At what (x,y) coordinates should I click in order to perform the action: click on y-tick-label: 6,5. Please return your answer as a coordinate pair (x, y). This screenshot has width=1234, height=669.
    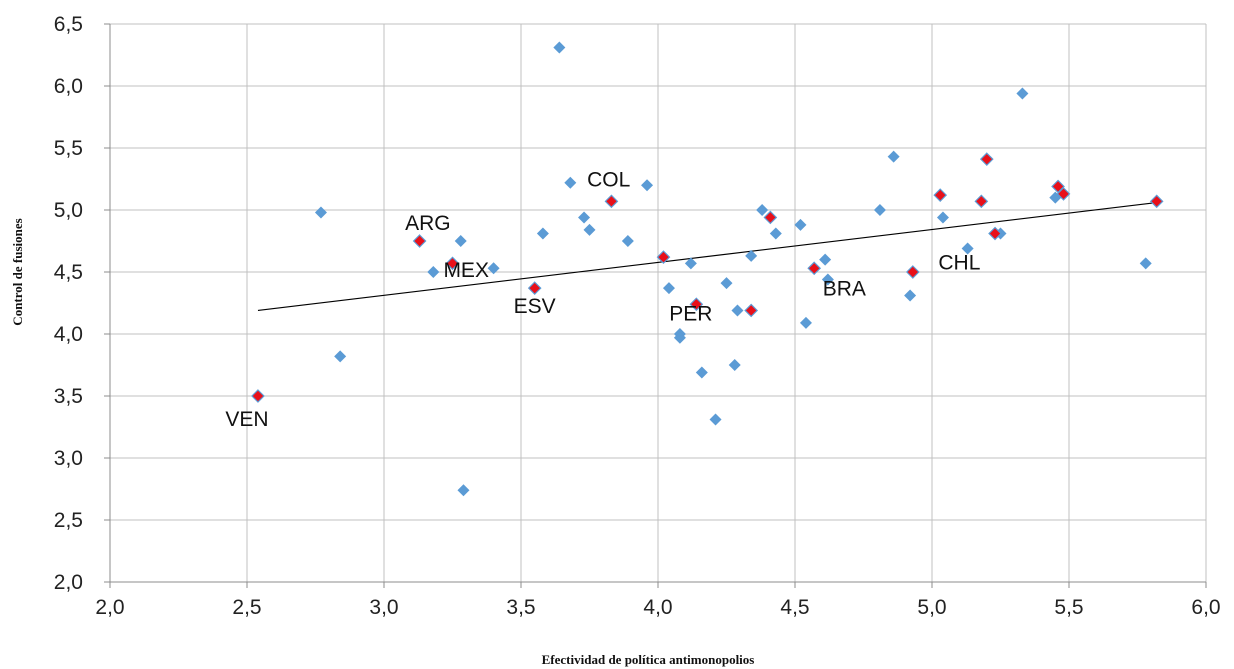
    Looking at the image, I should click on (68, 24).